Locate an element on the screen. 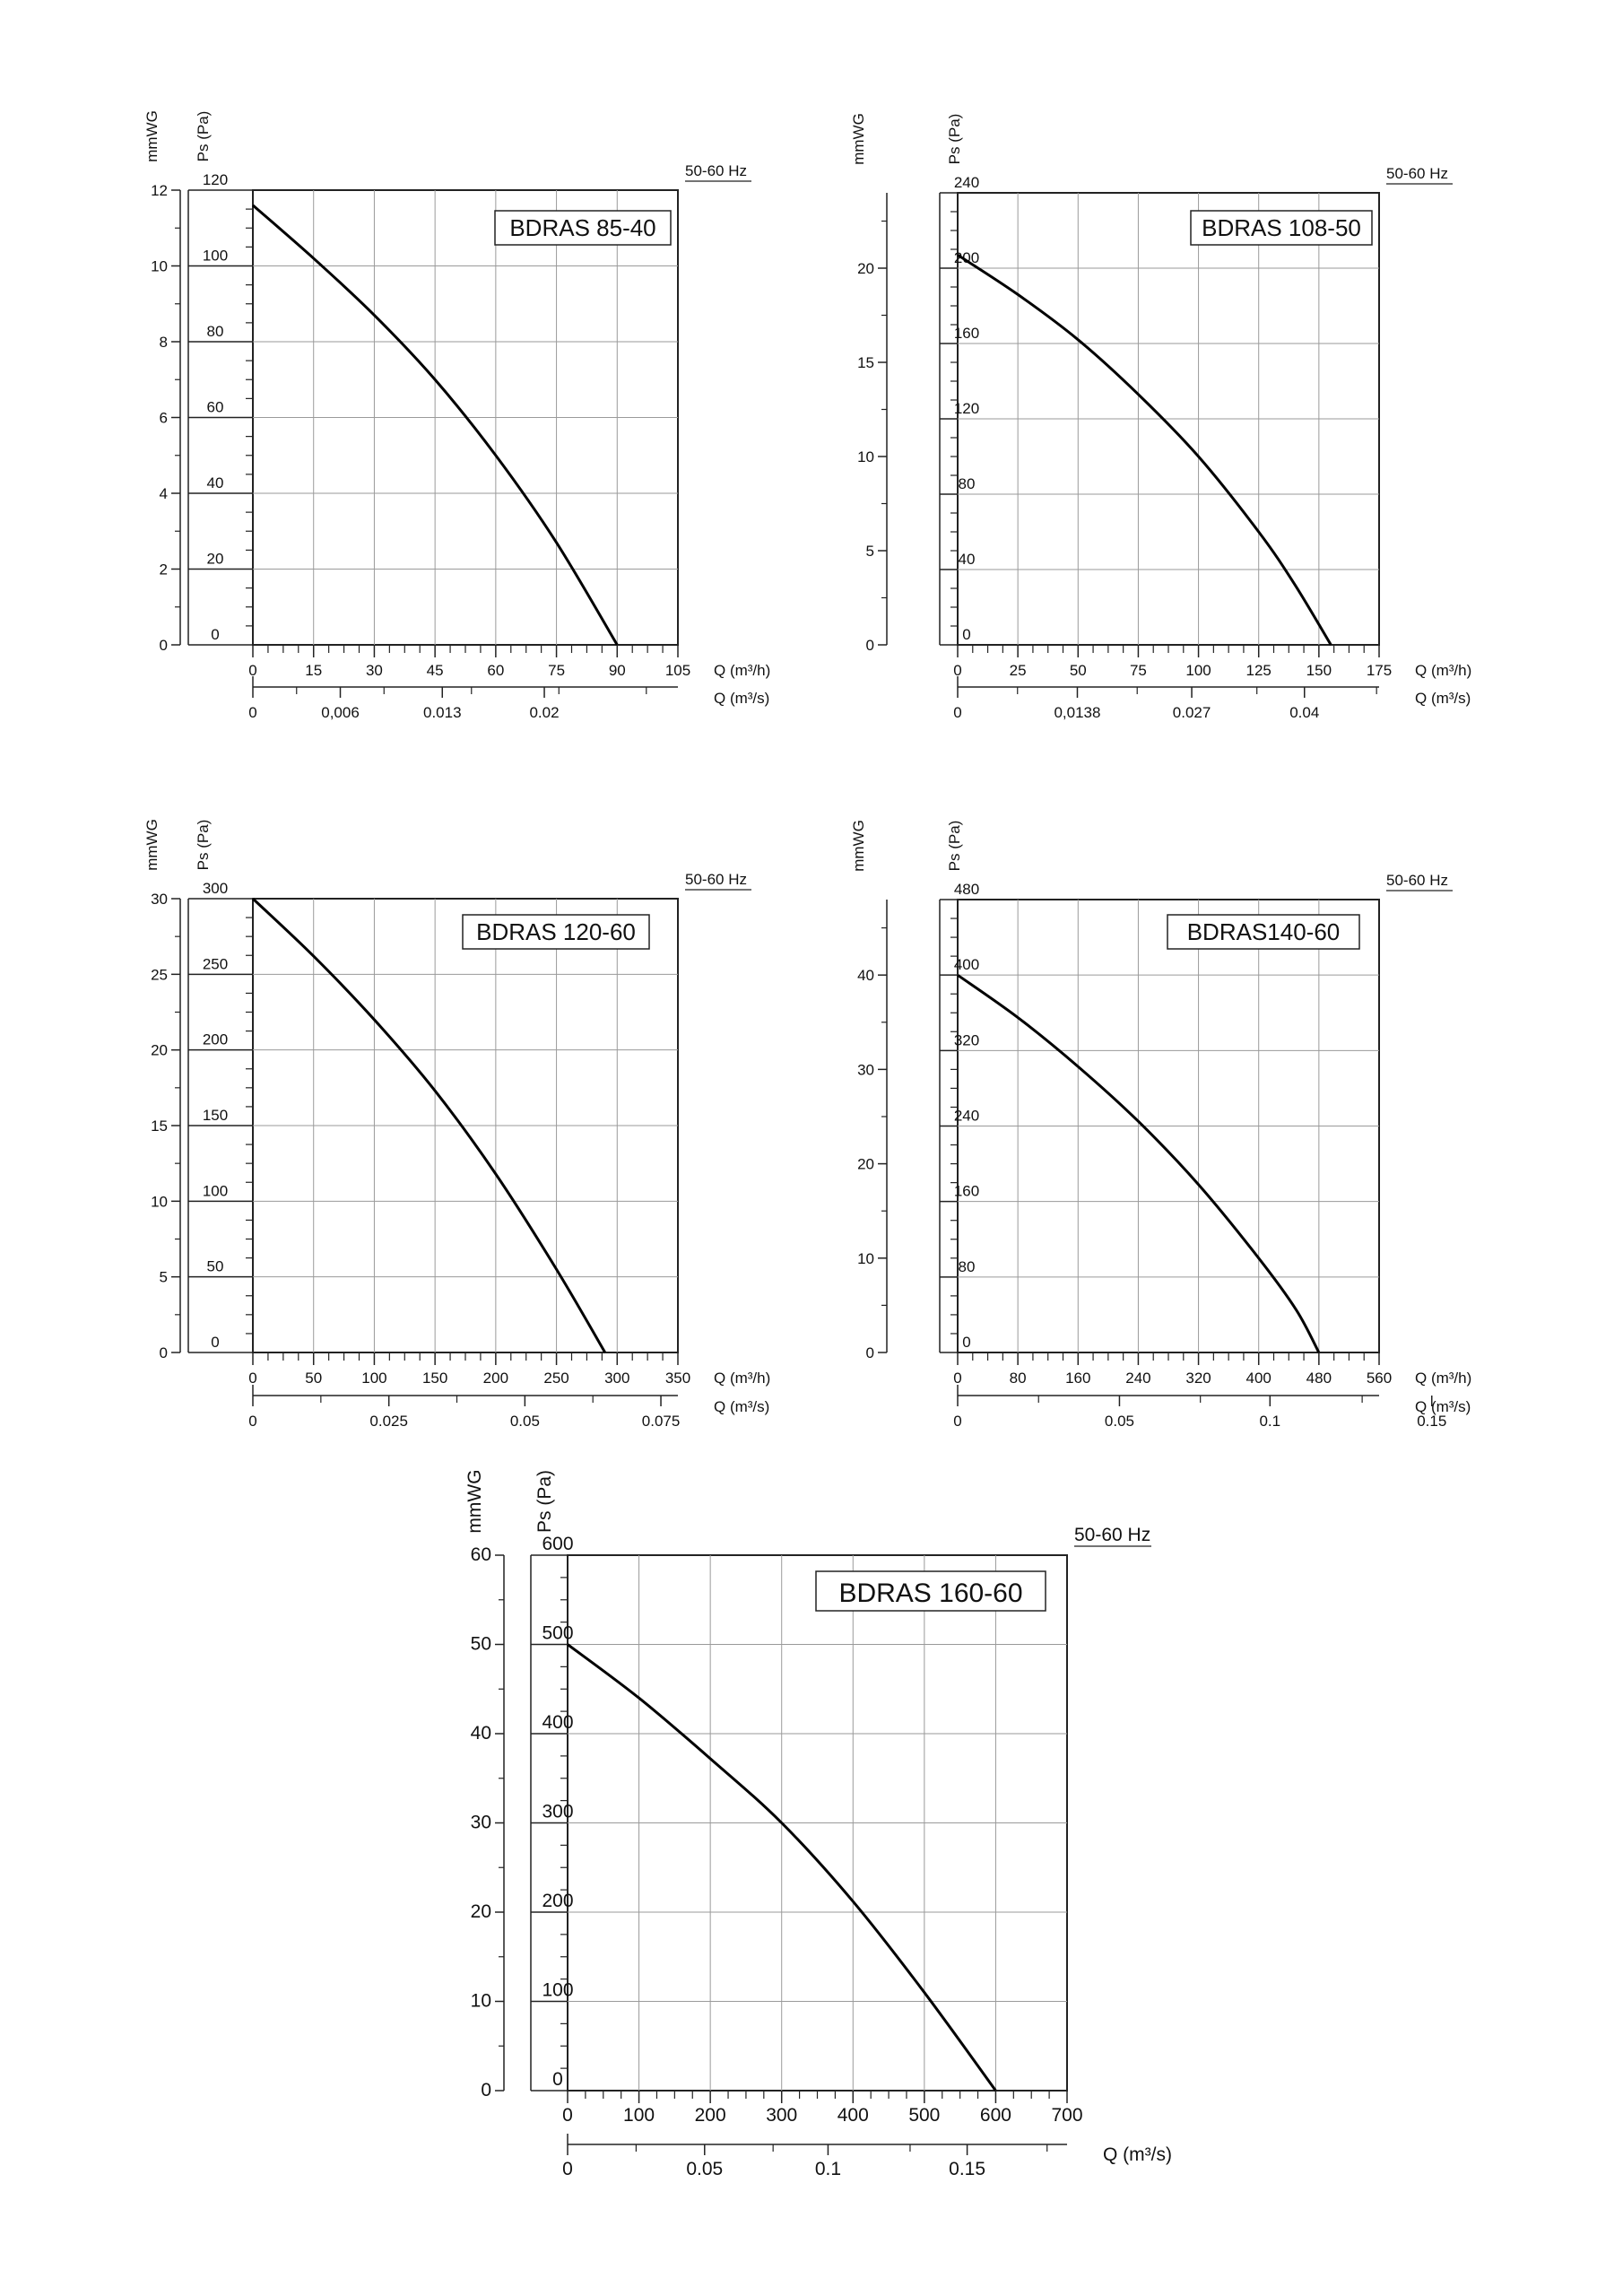 The width and height of the screenshot is (1623, 2296). x-tick-label: 90 is located at coordinates (617, 670).